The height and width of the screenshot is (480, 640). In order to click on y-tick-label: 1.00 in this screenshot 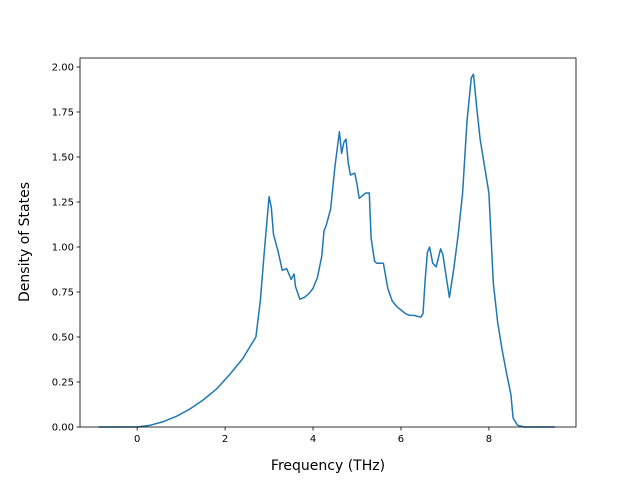, I will do `click(63, 248)`.